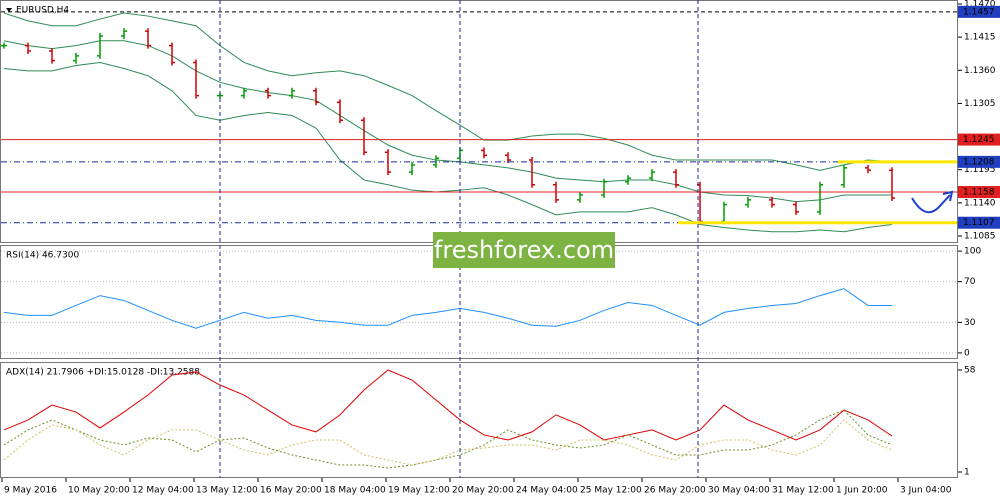 The width and height of the screenshot is (1000, 500). I want to click on x-tick-label: 3 Jun 04:00, so click(926, 491).